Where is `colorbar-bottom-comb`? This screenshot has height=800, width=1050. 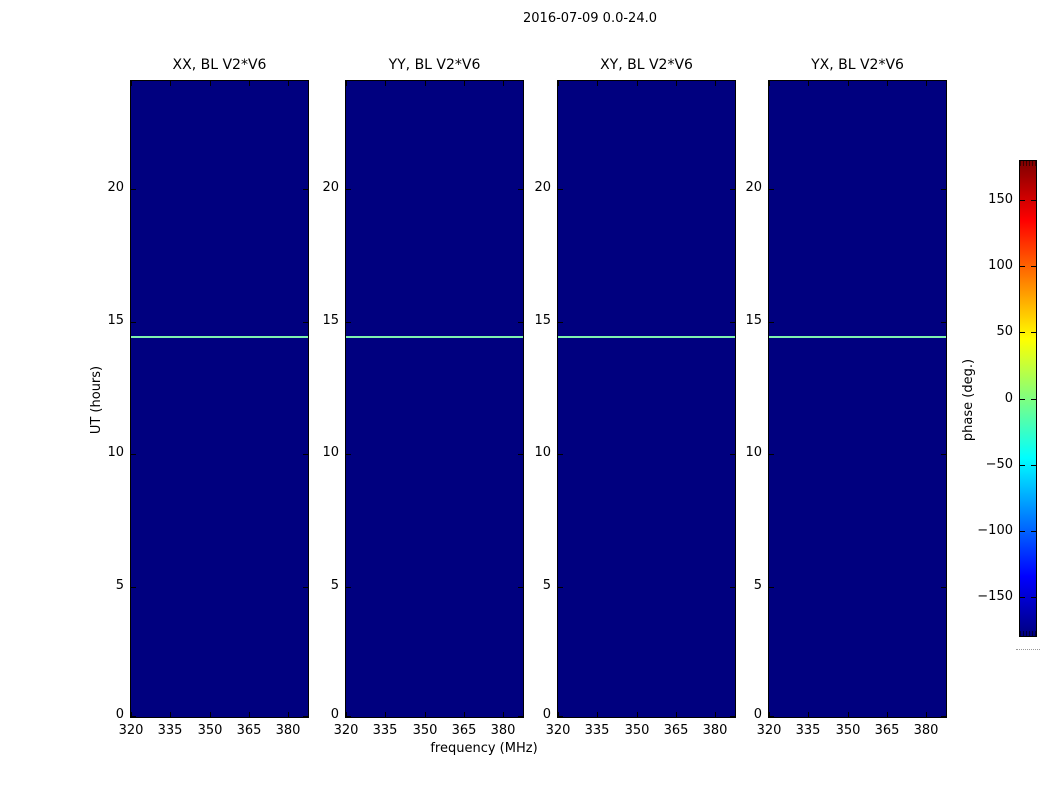
colorbar-bottom-comb is located at coordinates (1028, 633).